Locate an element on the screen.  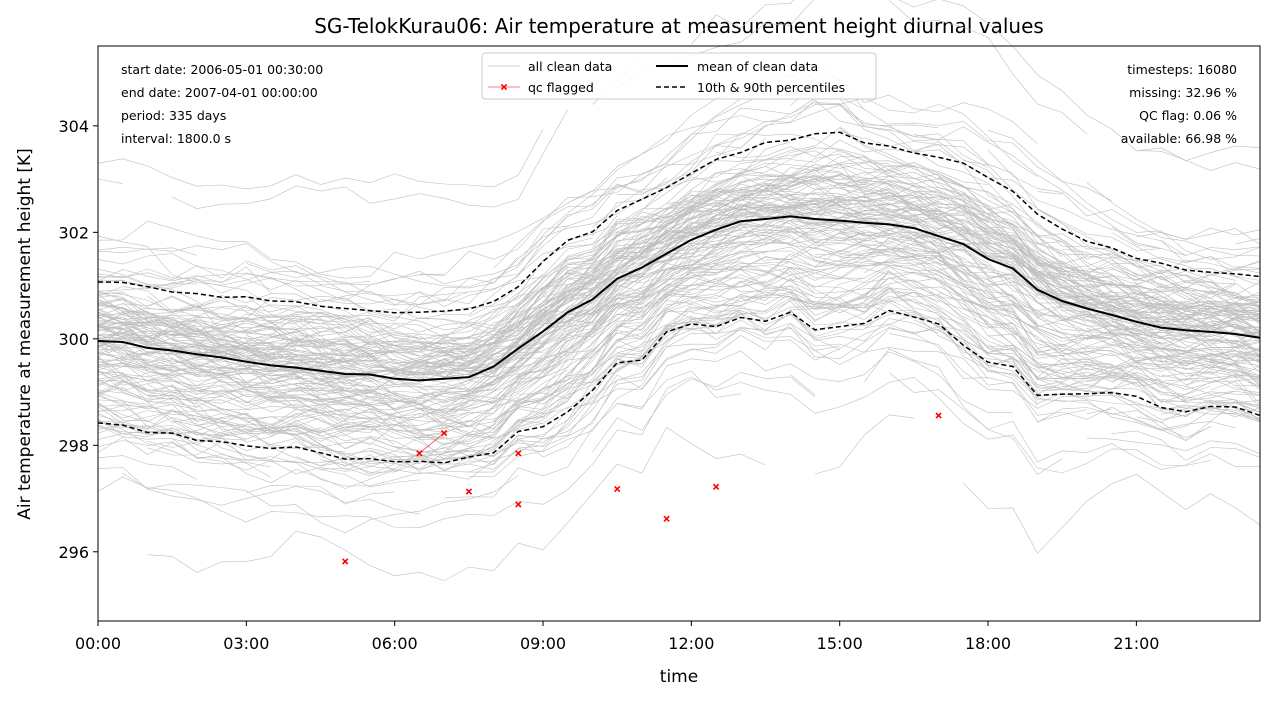
info-end-date: end date: 2007-04-01 00:00:00 is located at coordinates (219, 92).